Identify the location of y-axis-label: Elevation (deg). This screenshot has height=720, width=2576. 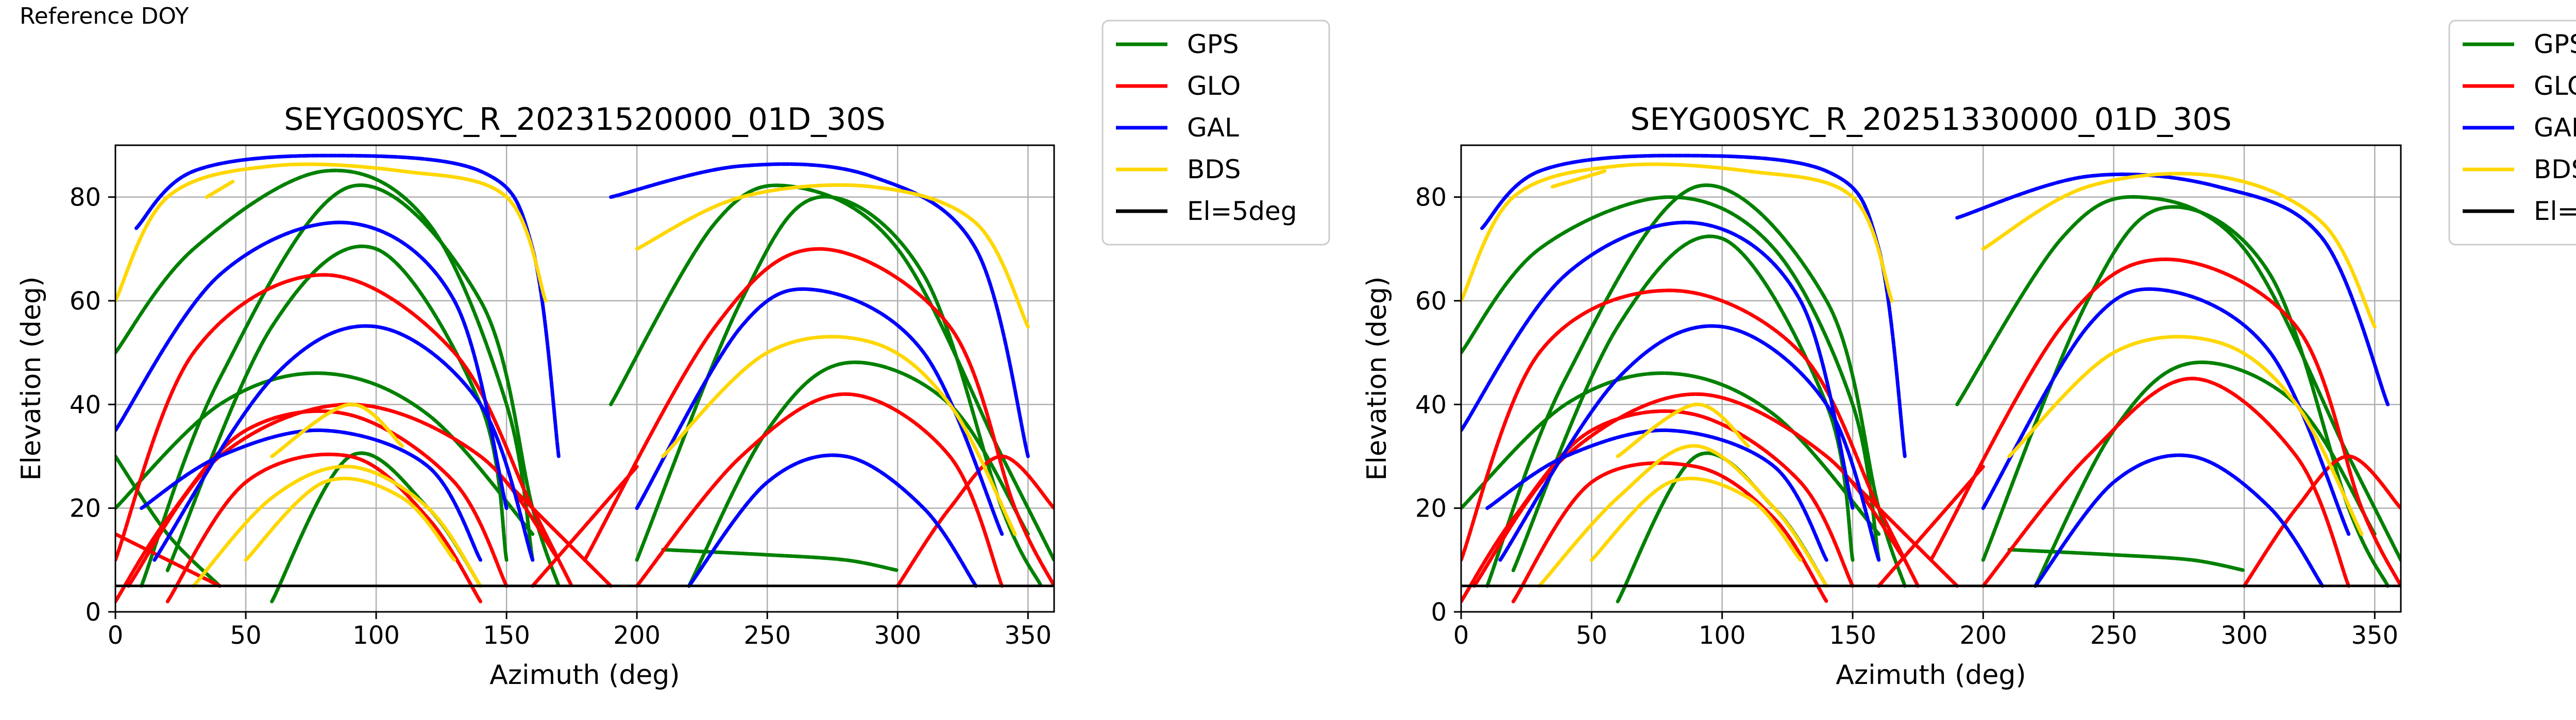
(31, 379).